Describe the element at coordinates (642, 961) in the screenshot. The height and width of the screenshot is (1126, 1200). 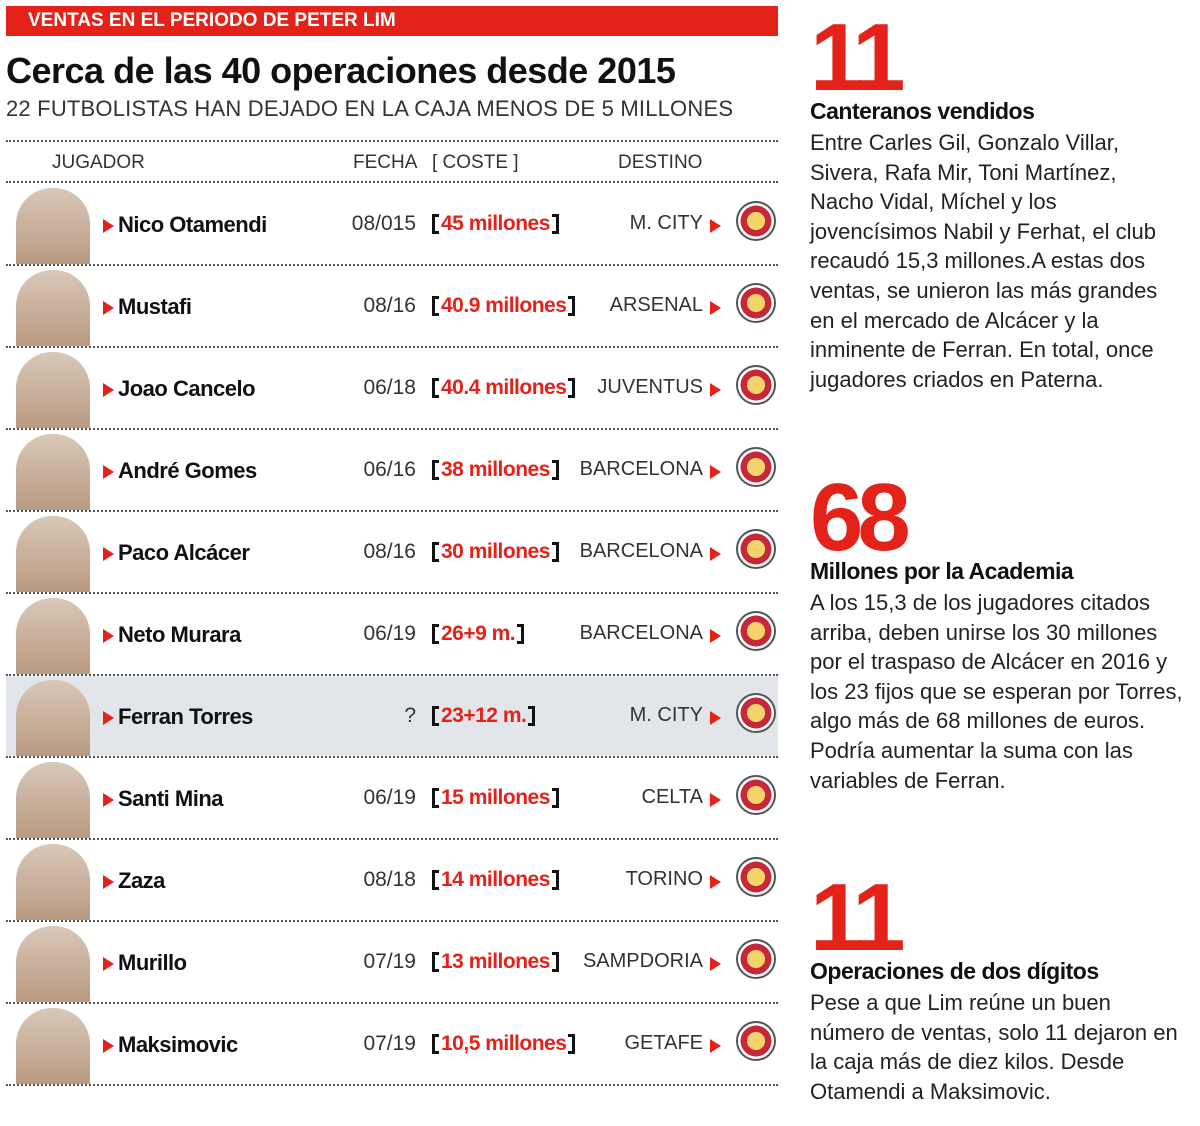
I see `club: SAMPDORIA` at that location.